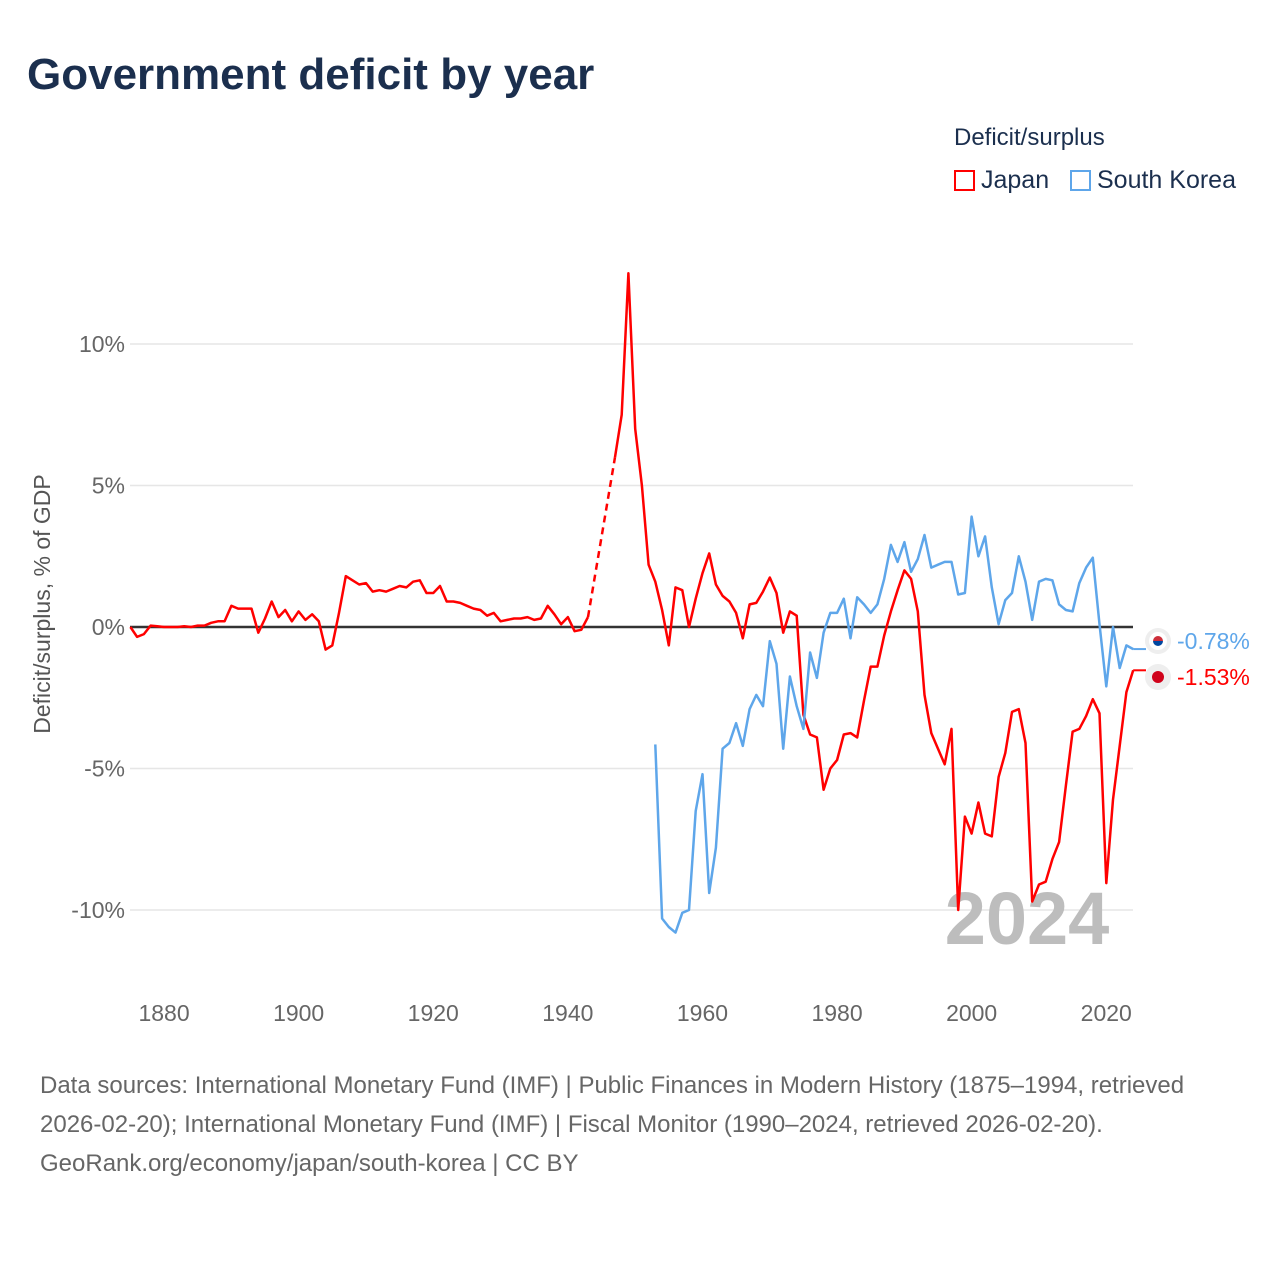  Describe the element at coordinates (1015, 180) in the screenshot. I see `legend-label-japan: Japan` at that location.